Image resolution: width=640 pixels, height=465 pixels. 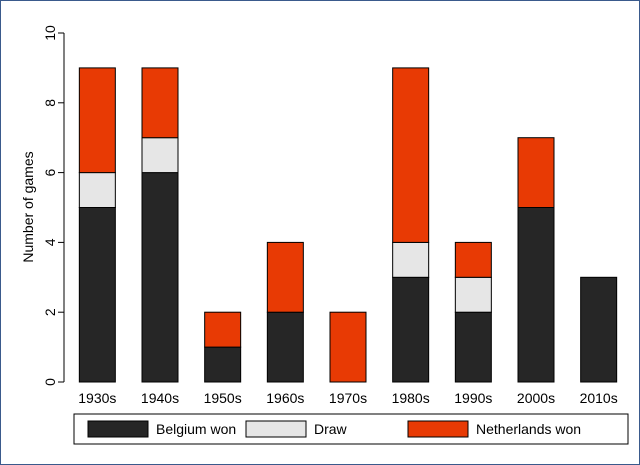 What do you see at coordinates (50, 382) in the screenshot?
I see `y-tick-label: 0` at bounding box center [50, 382].